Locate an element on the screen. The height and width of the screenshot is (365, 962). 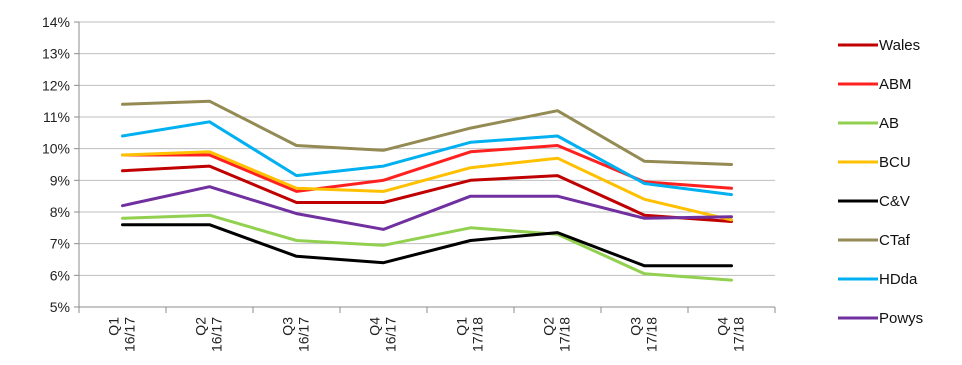
y-tick-label: 11% is located at coordinates (56, 117).